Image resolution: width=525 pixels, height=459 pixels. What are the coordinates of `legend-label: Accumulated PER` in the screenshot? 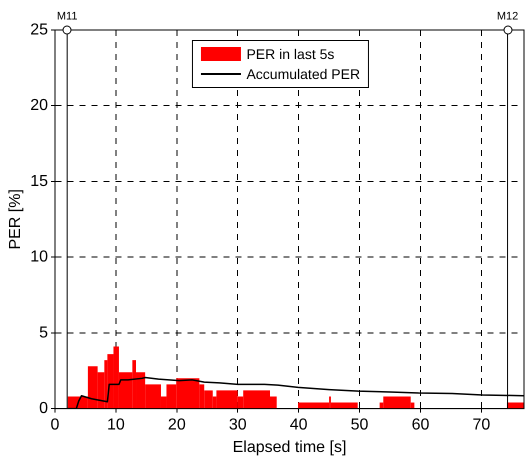 It's located at (303, 74).